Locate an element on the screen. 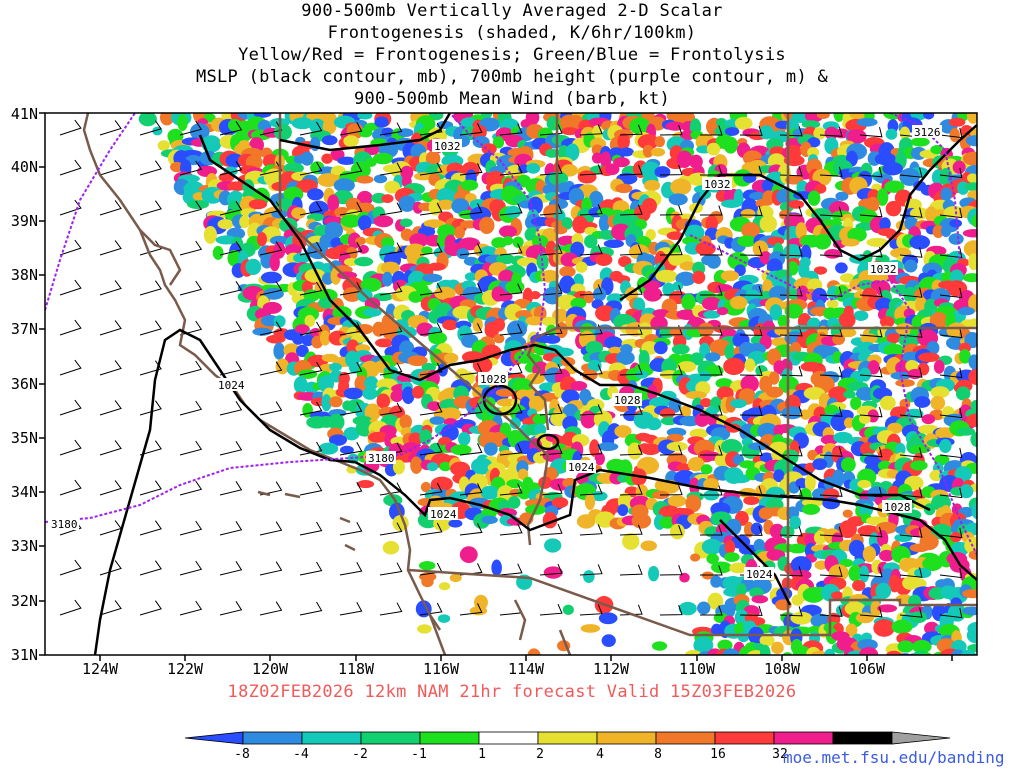  contour-label: 1032 is located at coordinates (883, 269).